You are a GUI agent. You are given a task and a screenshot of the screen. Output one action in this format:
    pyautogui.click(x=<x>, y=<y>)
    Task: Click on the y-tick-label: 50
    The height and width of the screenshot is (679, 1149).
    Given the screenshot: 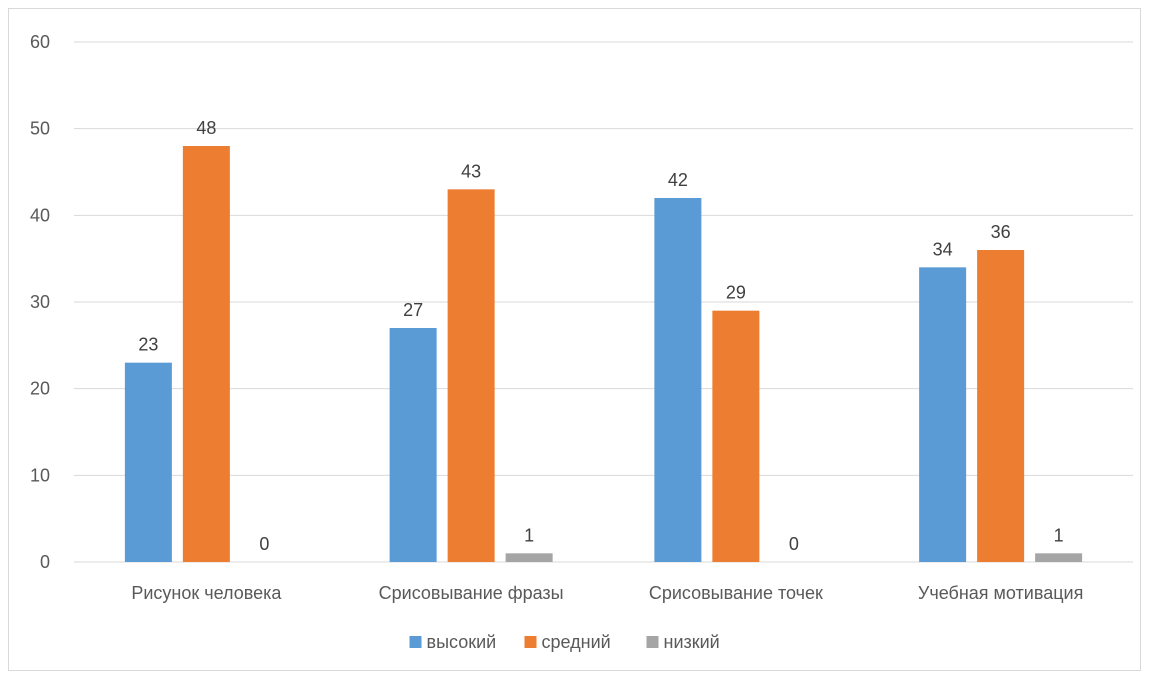 What is the action you would take?
    pyautogui.click(x=40, y=129)
    